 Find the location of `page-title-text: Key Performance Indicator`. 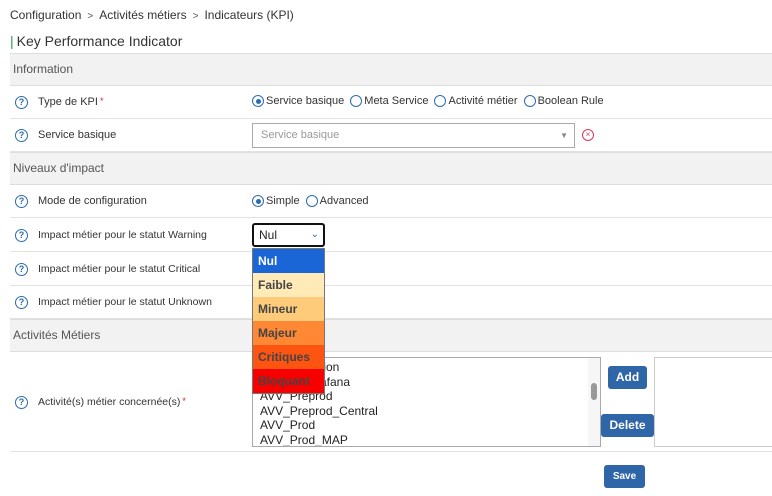

page-title-text: Key Performance Indicator is located at coordinates (99, 41).